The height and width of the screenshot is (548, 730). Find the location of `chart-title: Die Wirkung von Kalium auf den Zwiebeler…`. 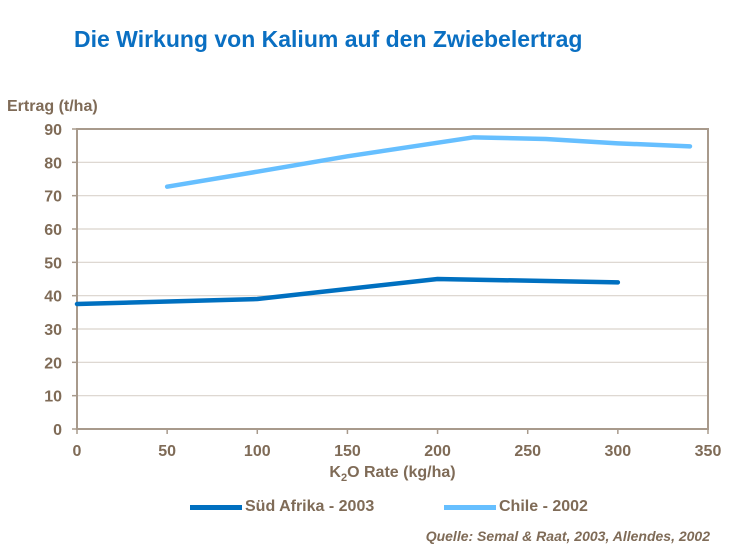

chart-title: Die Wirkung von Kalium auf den Zwiebeler… is located at coordinates (328, 39).